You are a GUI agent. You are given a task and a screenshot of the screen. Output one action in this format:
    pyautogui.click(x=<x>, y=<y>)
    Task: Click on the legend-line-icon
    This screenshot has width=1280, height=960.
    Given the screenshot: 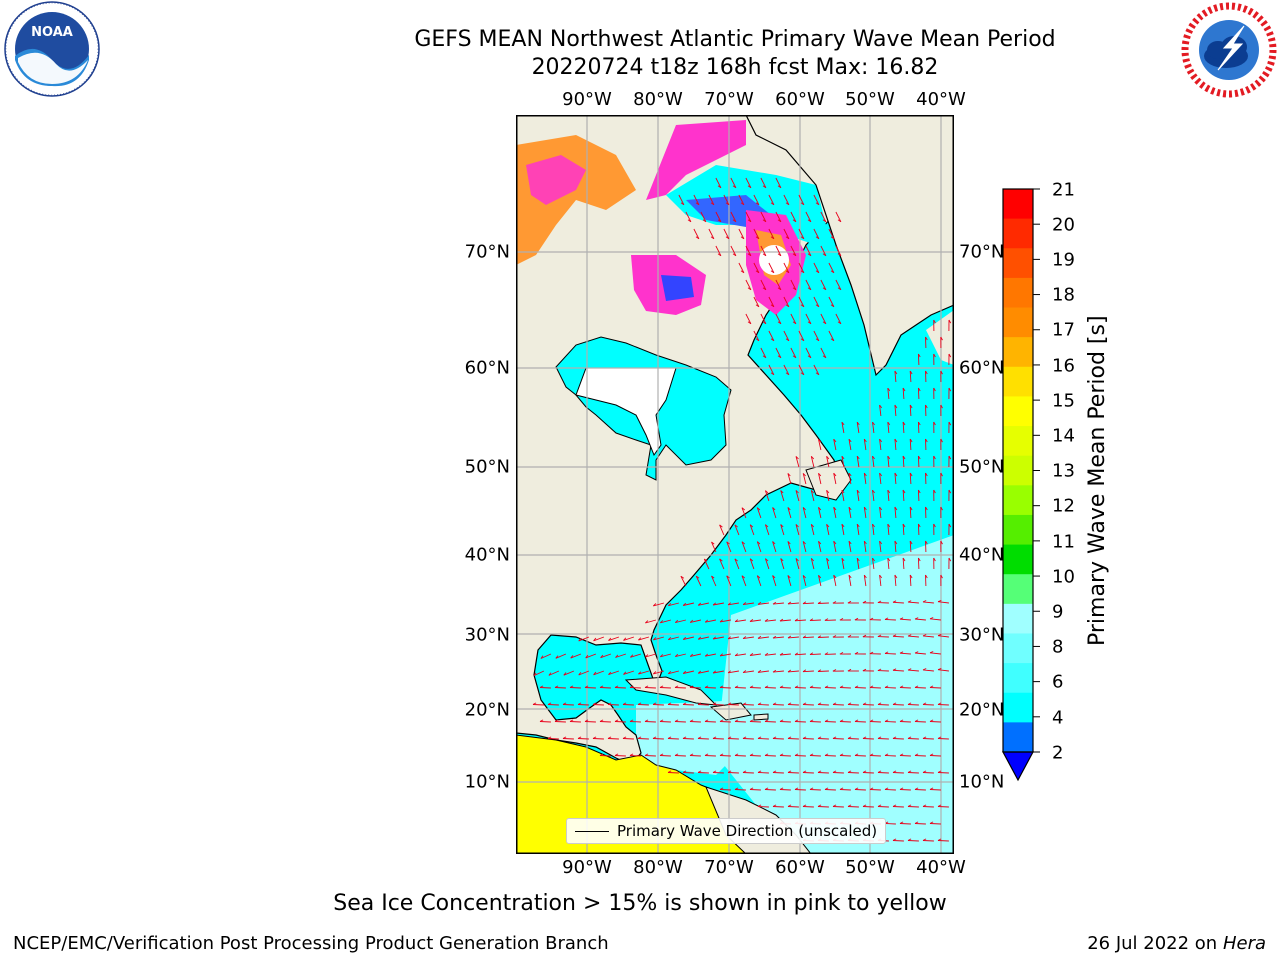 What is the action you would take?
    pyautogui.click(x=592, y=831)
    